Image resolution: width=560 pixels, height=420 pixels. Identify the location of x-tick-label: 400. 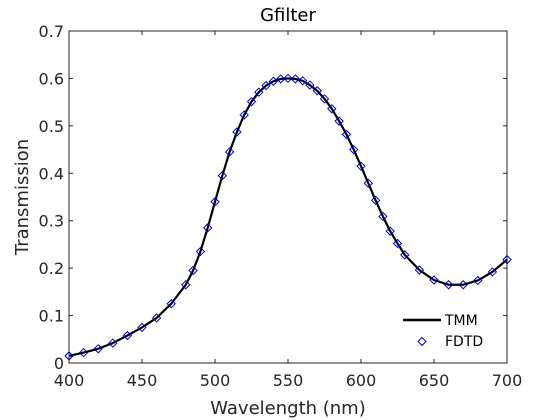
(69, 380).